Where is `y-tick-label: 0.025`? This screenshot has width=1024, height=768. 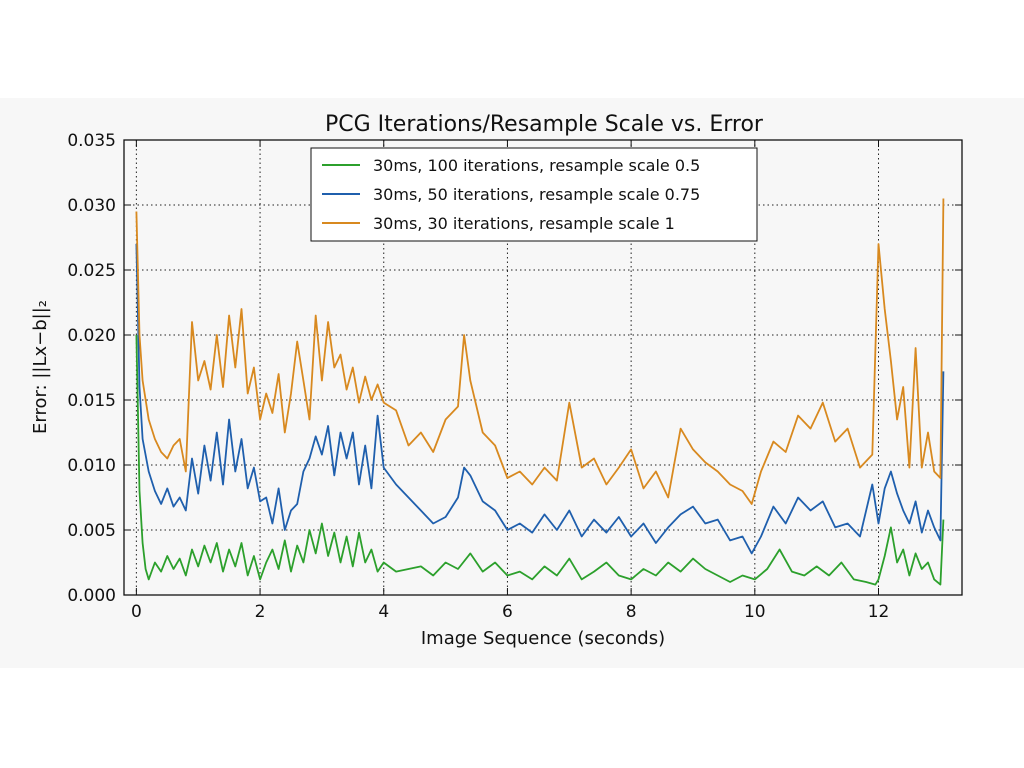 y-tick-label: 0.025 is located at coordinates (91, 271).